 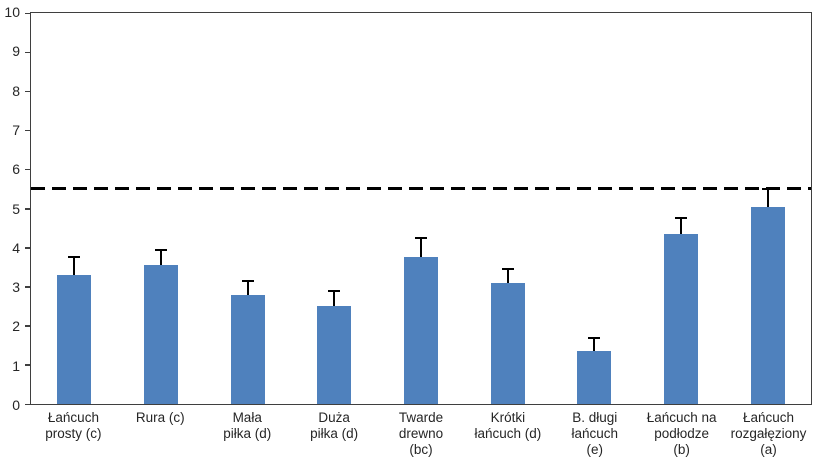 What do you see at coordinates (334, 426) in the screenshot?
I see `x-tick-label: Duża piłka (d)` at bounding box center [334, 426].